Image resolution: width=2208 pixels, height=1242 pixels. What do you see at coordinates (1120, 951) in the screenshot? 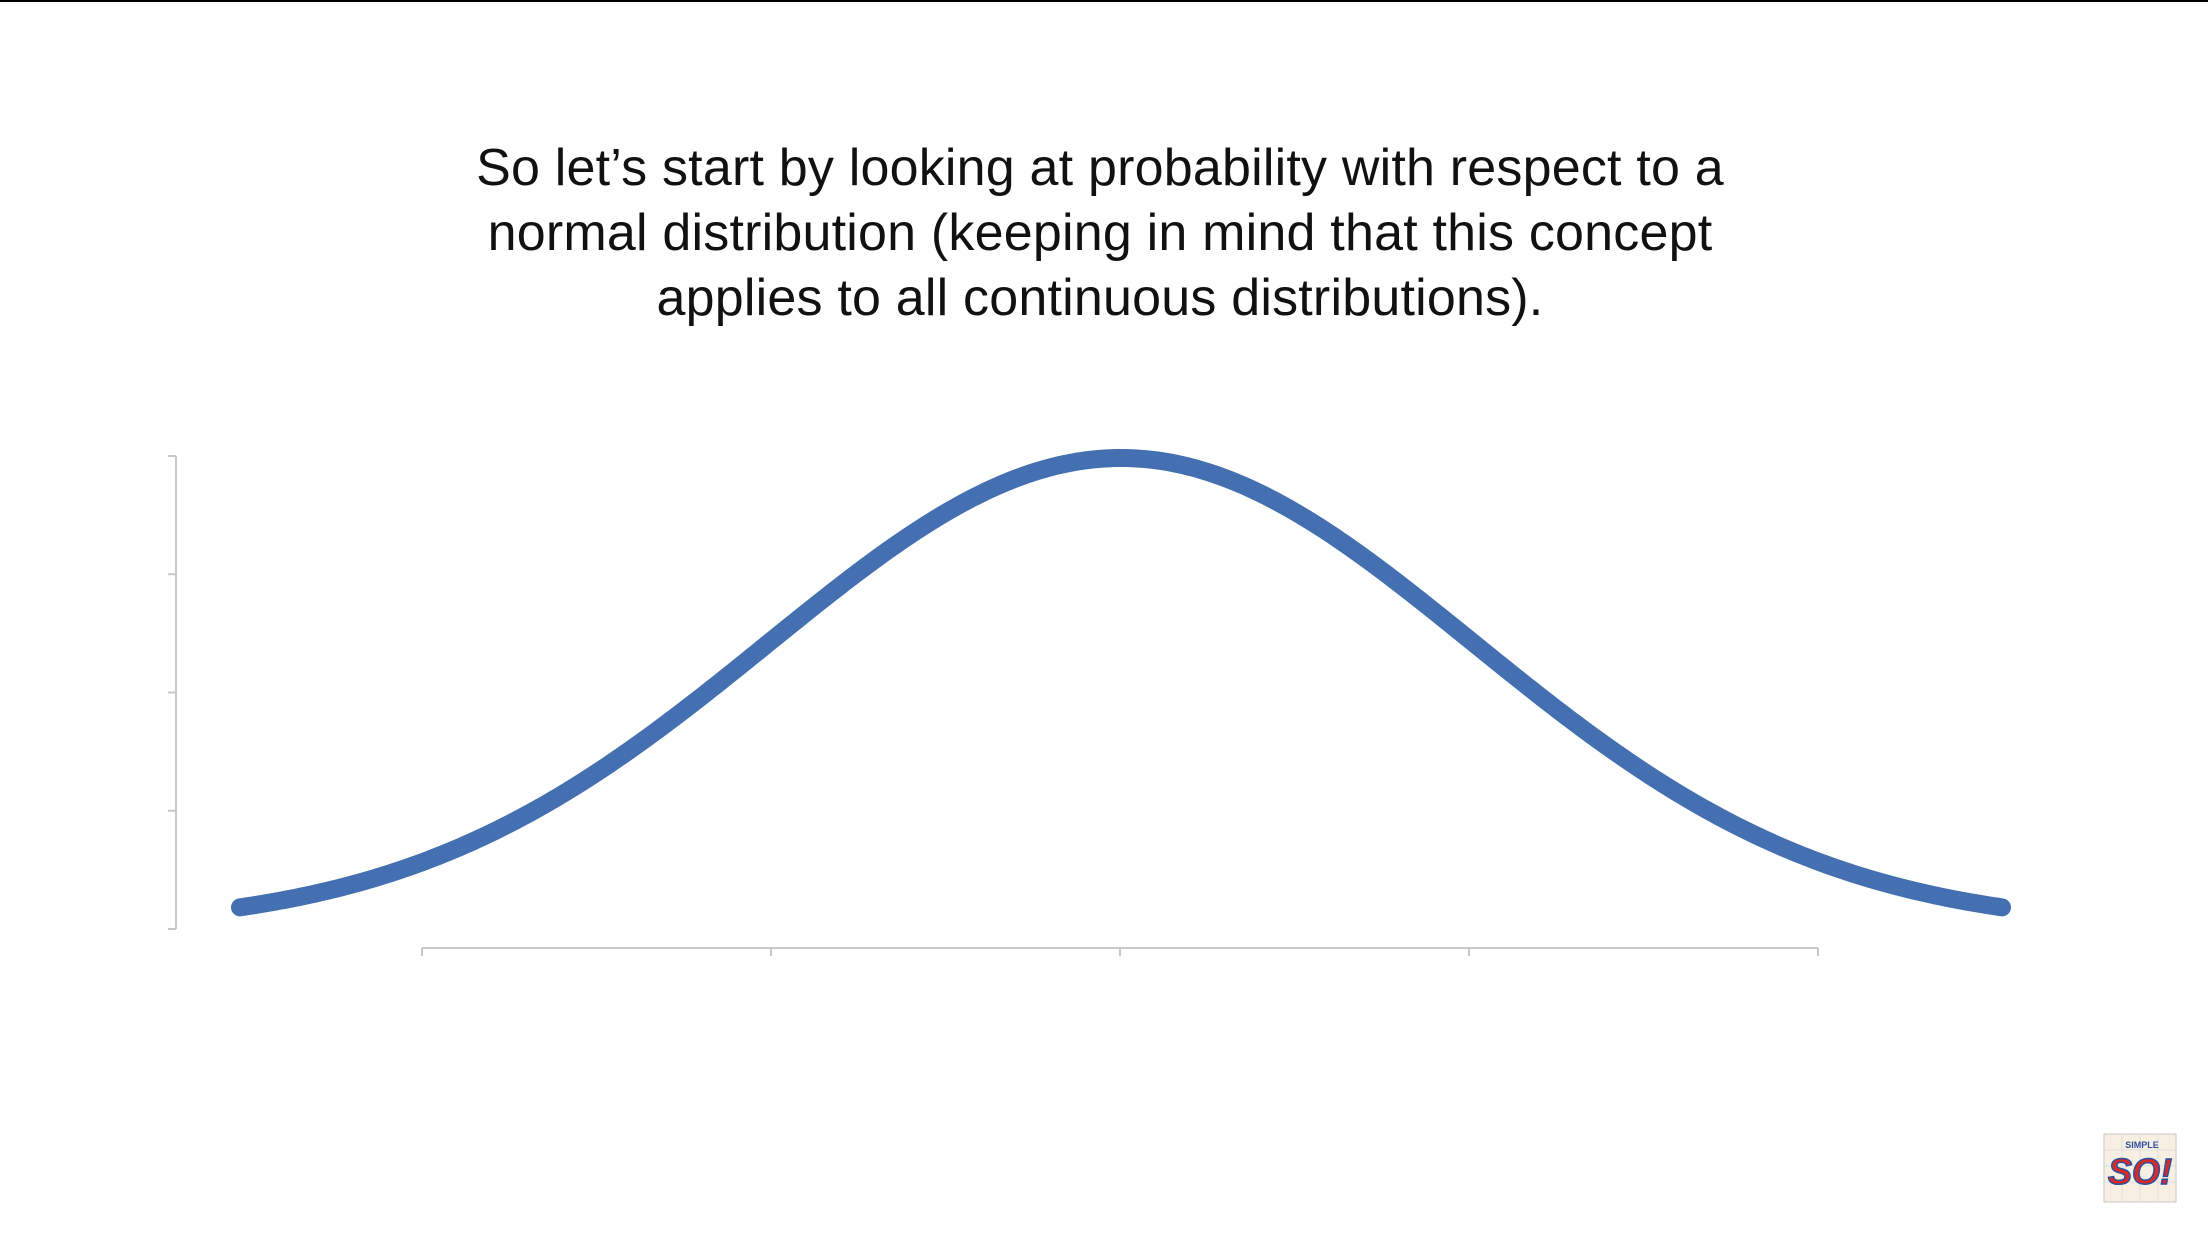
I see `x-axis` at bounding box center [1120, 951].